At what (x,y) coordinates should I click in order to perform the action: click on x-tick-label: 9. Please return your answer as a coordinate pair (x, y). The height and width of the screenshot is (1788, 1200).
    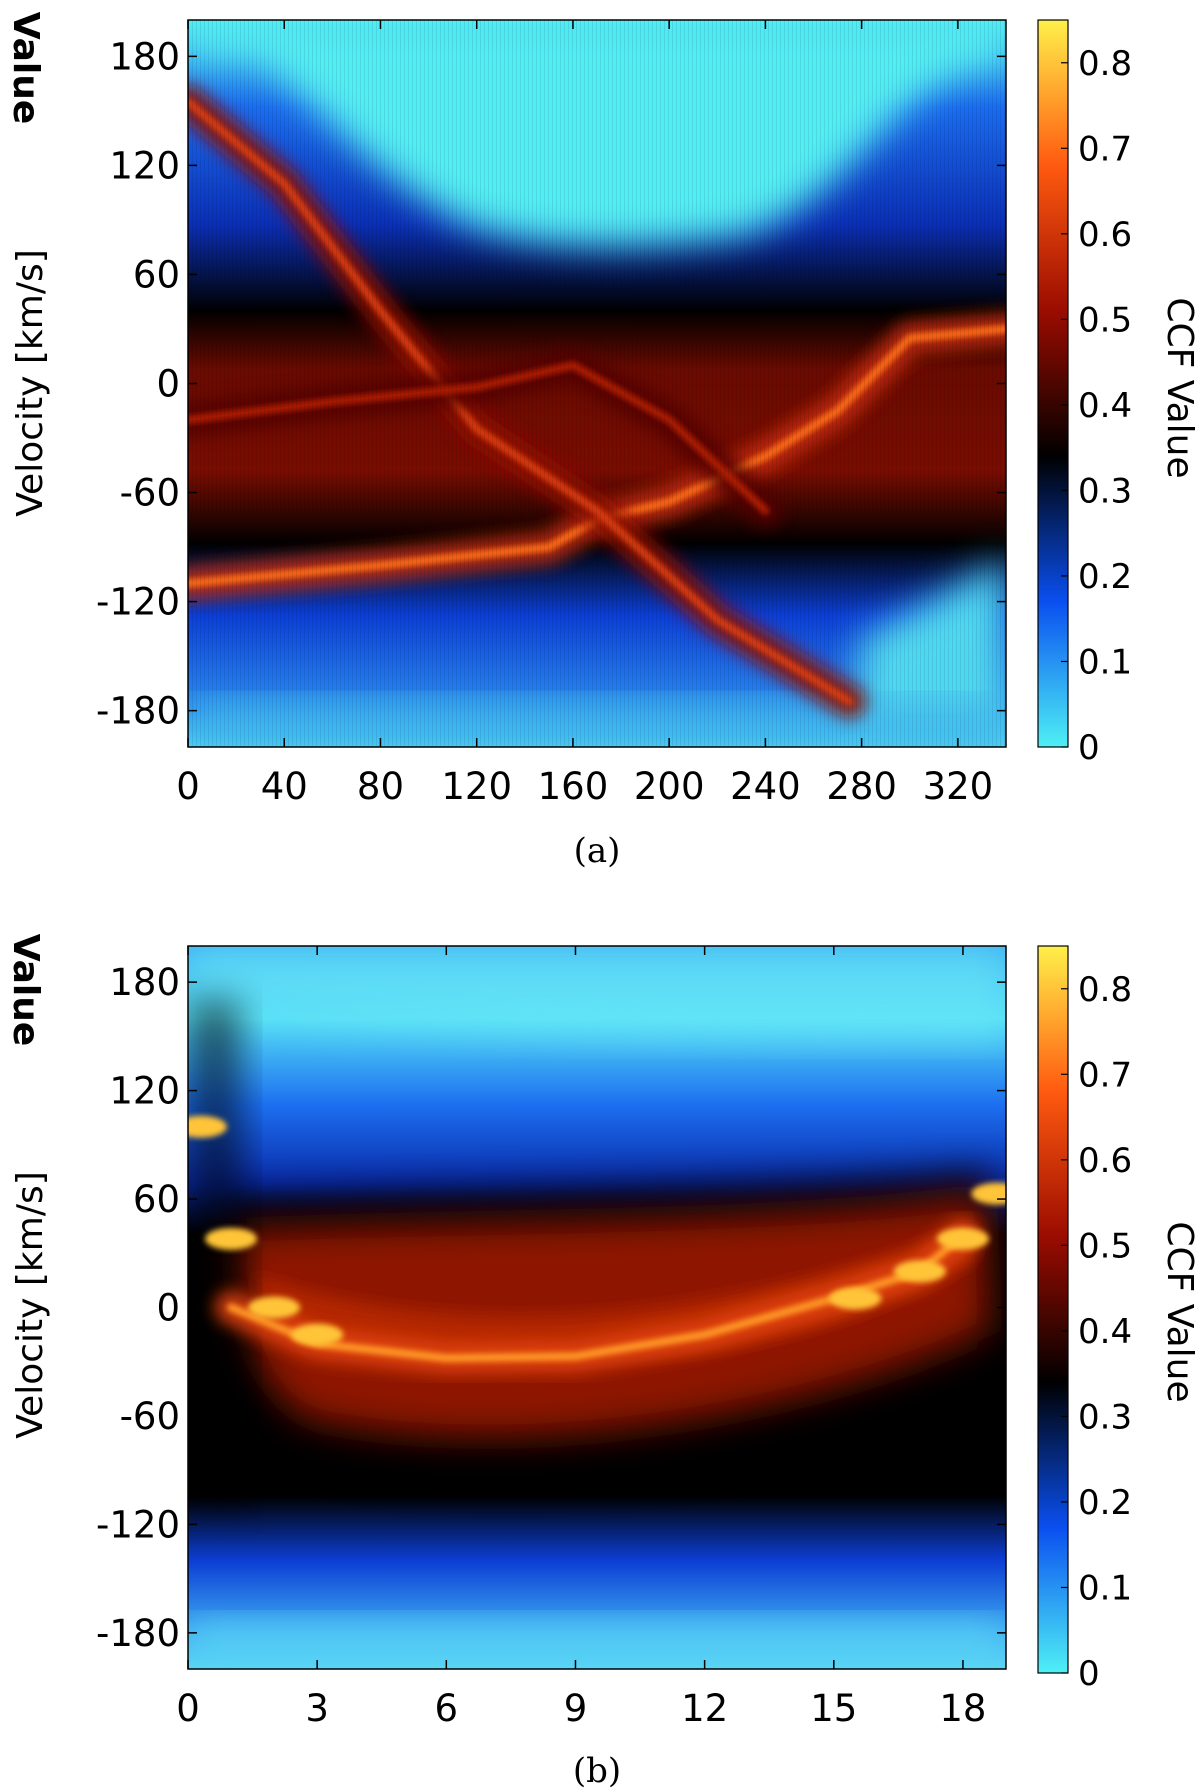
    Looking at the image, I should click on (576, 1708).